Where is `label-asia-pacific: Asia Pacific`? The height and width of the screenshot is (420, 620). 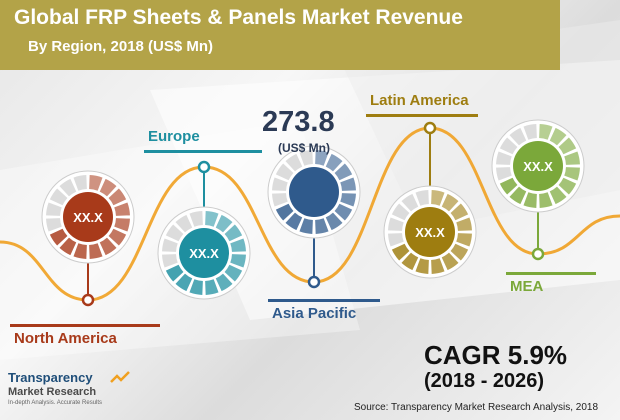
label-asia-pacific: Asia Pacific is located at coordinates (314, 313).